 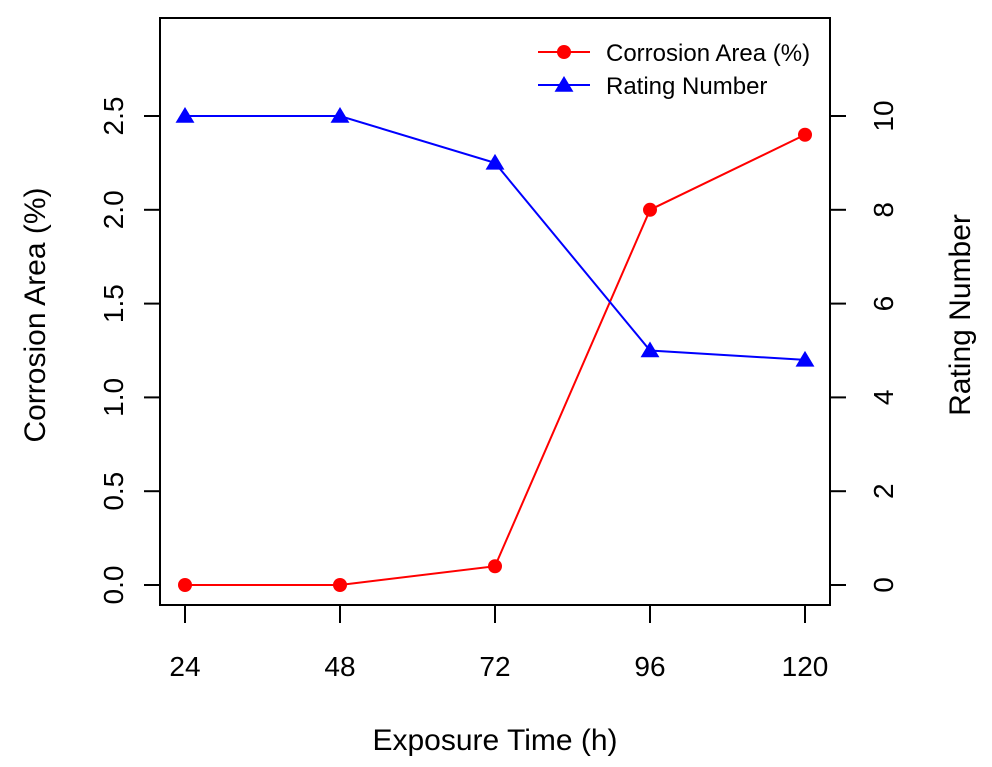 I want to click on x-axis-label: Exposure Time (h), so click(x=494, y=740).